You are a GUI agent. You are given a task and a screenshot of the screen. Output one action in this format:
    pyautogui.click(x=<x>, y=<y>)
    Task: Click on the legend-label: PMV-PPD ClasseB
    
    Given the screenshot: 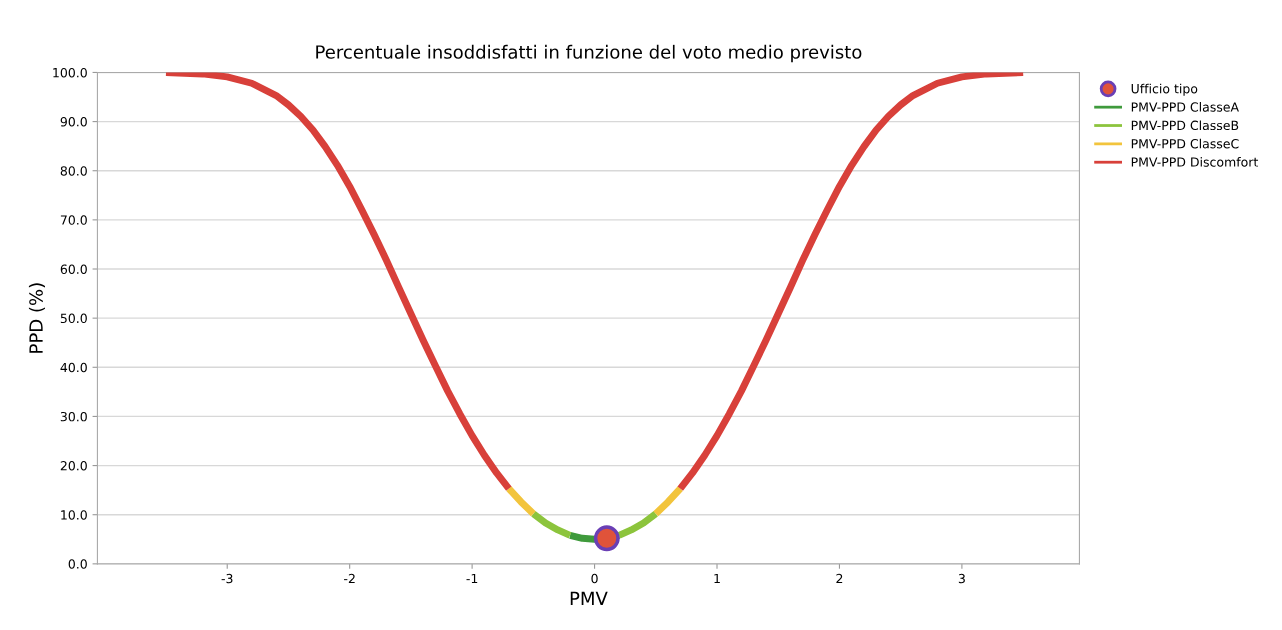 What is the action you would take?
    pyautogui.click(x=1185, y=125)
    